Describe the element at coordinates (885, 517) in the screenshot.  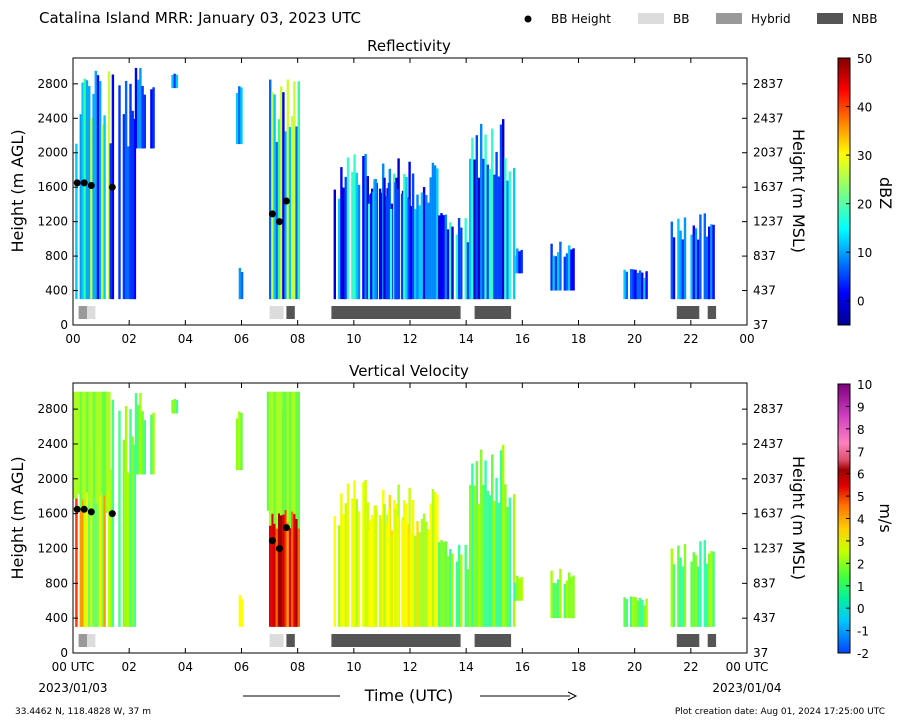
I see `colorbar-ms-label: m/s` at that location.